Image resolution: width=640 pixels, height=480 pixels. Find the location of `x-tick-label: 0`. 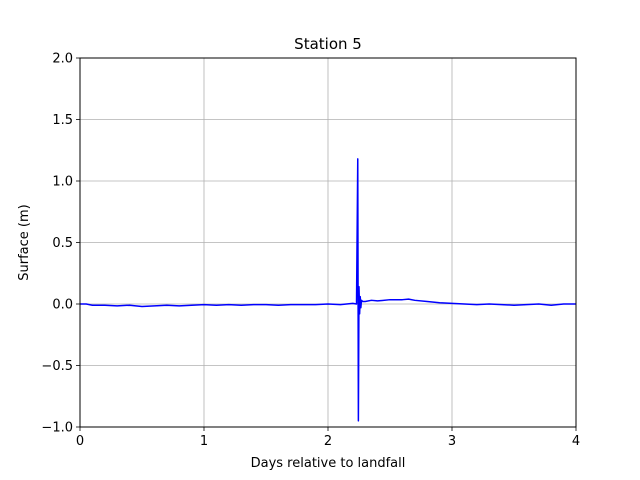

x-tick-label: 0 is located at coordinates (80, 441).